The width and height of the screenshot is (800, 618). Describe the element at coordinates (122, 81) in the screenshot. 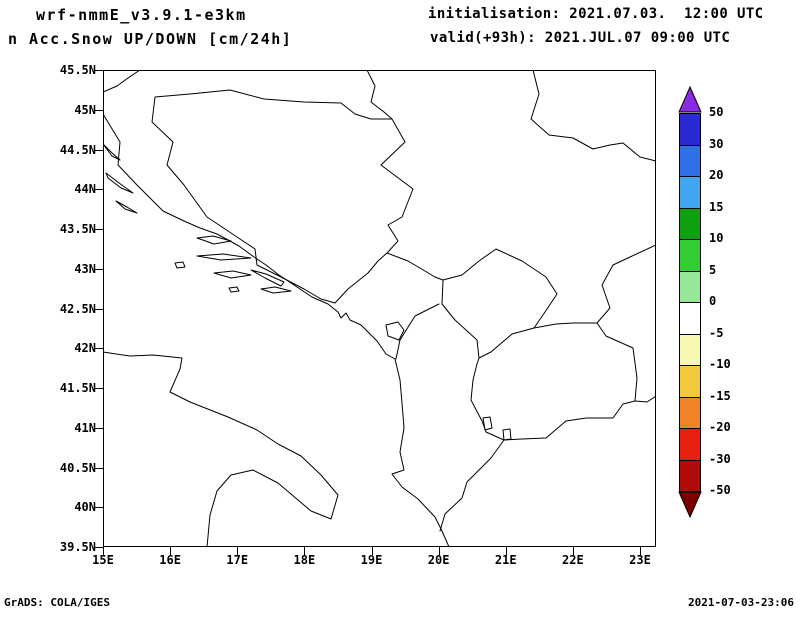

I see `border-slovenia-croatia` at that location.